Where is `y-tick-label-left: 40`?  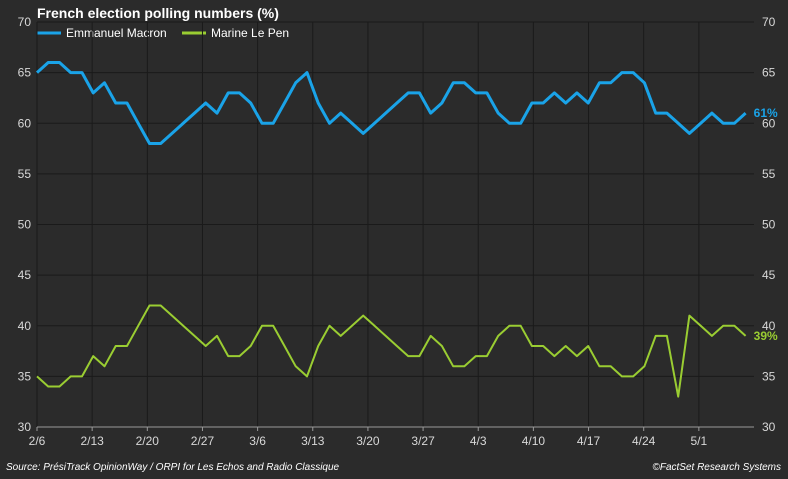 y-tick-label-left: 40 is located at coordinates (25, 326).